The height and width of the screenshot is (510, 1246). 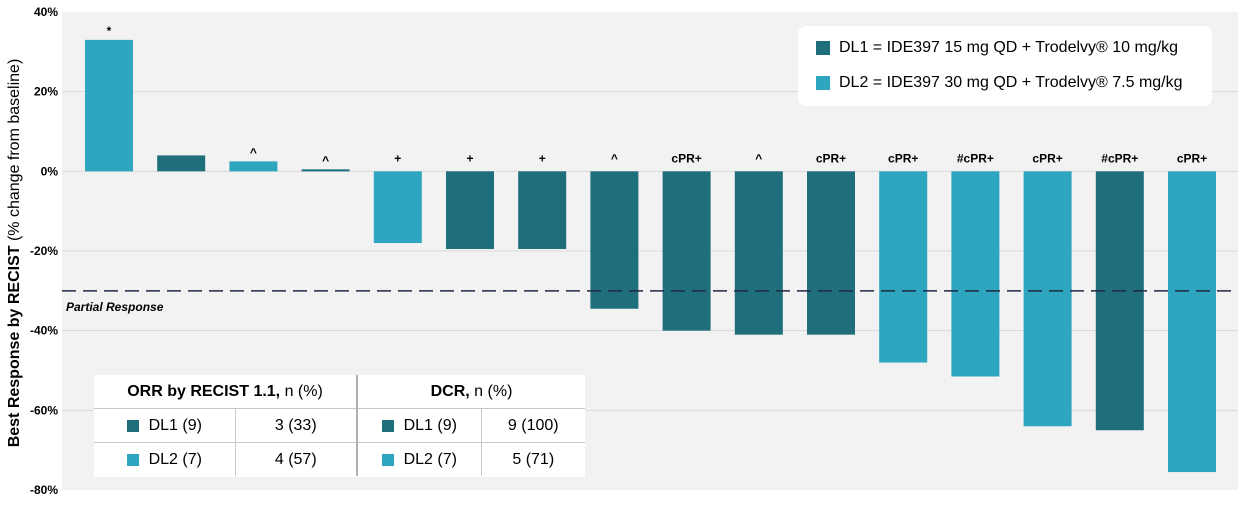 What do you see at coordinates (46, 12) in the screenshot?
I see `y-tick-label: 40%` at bounding box center [46, 12].